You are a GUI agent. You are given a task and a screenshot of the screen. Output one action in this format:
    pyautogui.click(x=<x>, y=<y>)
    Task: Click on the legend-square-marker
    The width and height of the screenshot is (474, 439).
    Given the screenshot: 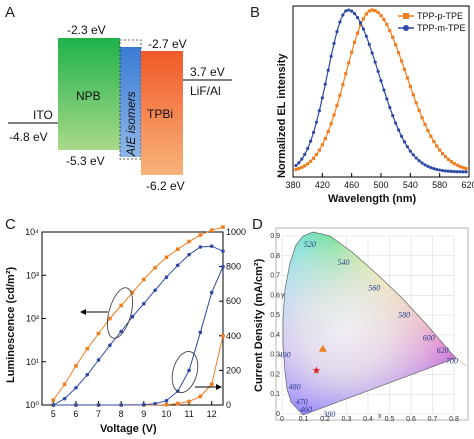 What is the action you would take?
    pyautogui.click(x=406, y=16)
    